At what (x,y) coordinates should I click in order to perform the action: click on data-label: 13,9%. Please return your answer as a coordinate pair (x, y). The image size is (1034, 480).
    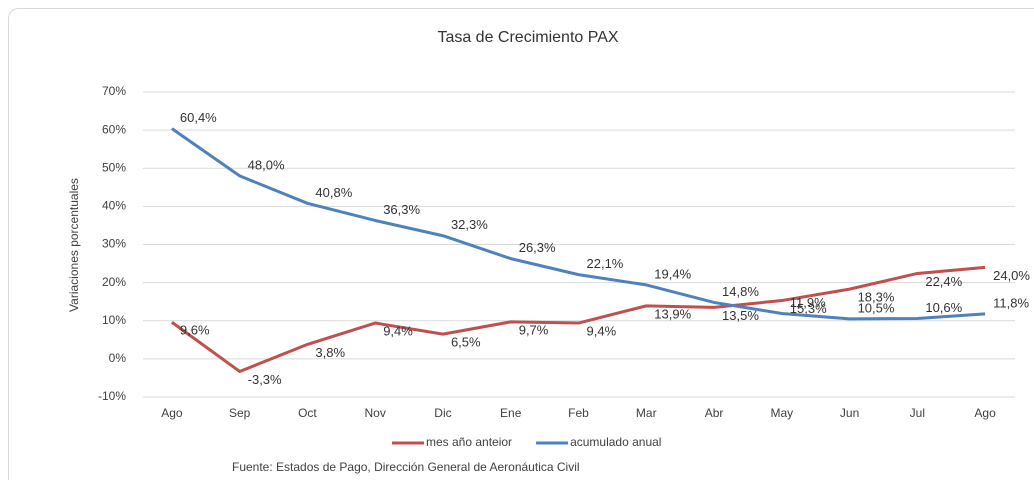
    Looking at the image, I should click on (672, 313).